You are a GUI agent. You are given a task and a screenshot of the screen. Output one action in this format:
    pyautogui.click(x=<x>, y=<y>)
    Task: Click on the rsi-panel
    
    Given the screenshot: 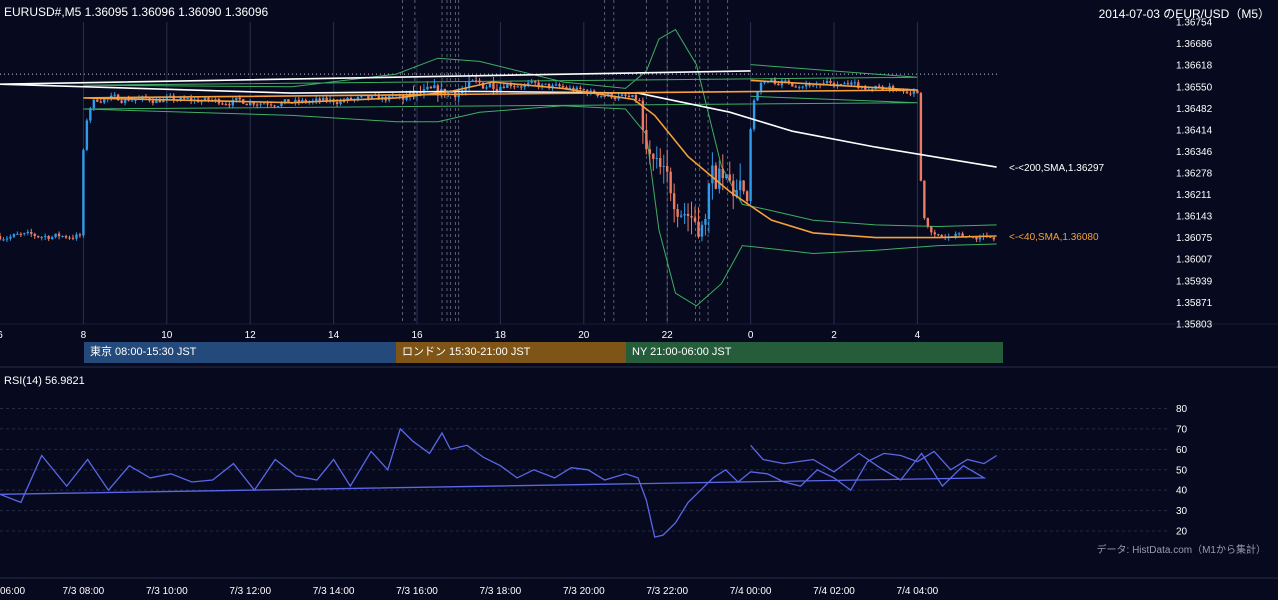 What is the action you would take?
    pyautogui.click(x=498, y=482)
    